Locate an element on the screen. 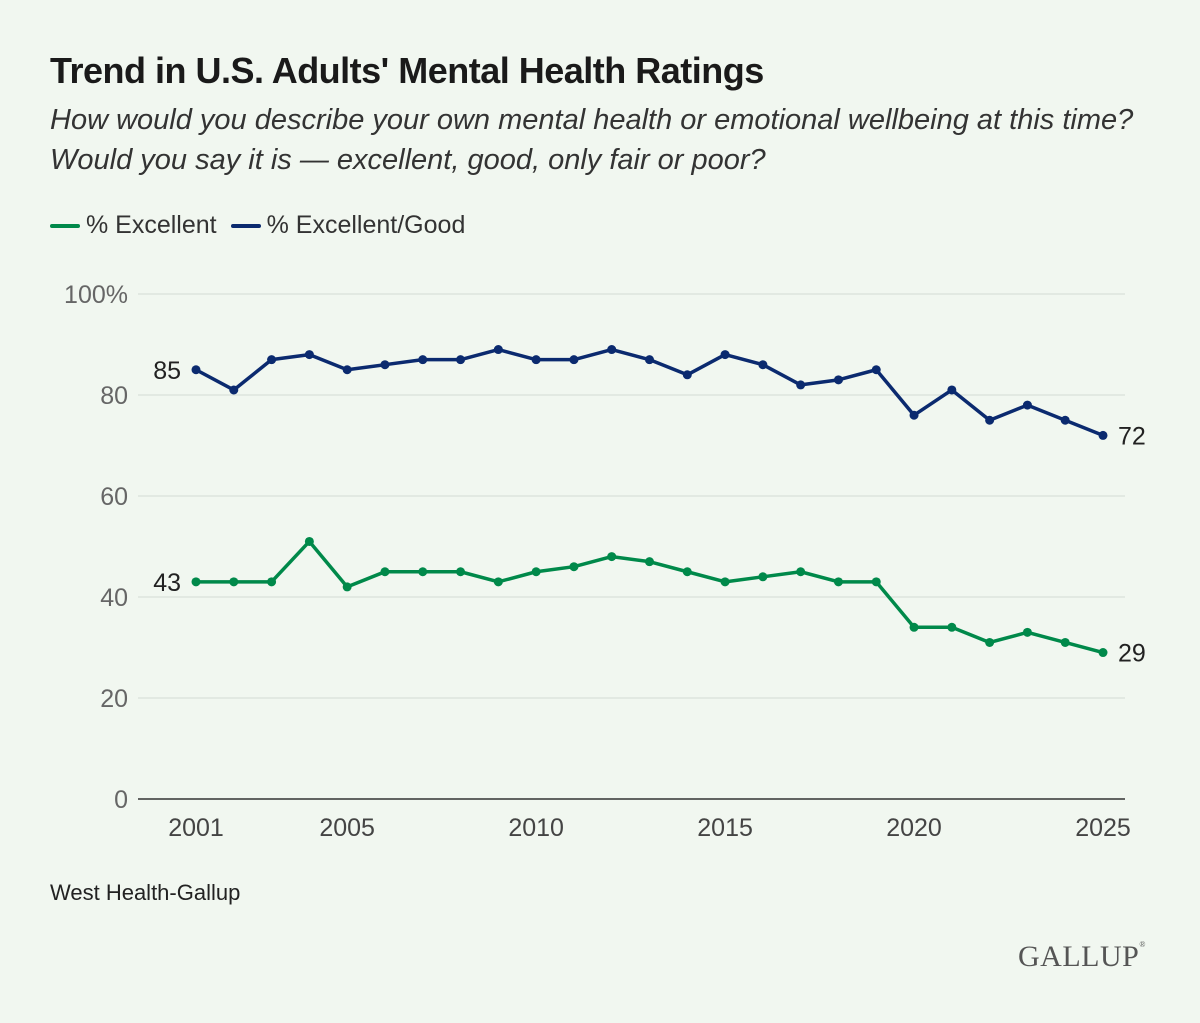 This screenshot has height=1023, width=1200. legend-swatch-excellent-good is located at coordinates (245, 225).